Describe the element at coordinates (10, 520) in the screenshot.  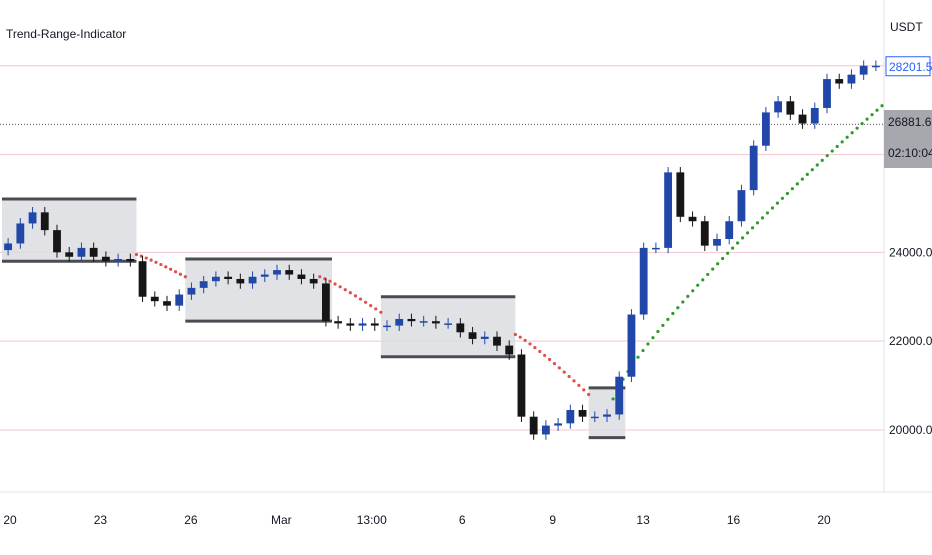
I see `time-axis-label: 20` at that location.